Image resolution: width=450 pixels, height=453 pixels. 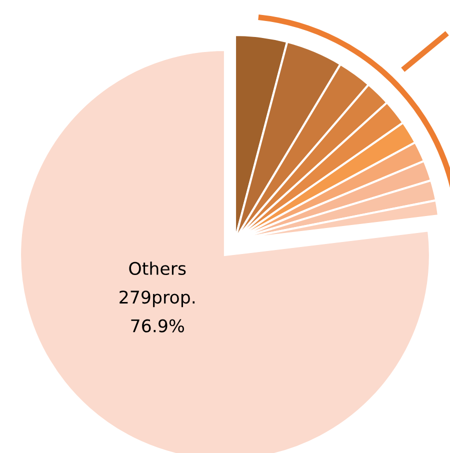 What do you see at coordinates (157, 311) in the screenshot?
I see `data-label: 279prop. 76.9%` at bounding box center [157, 311].